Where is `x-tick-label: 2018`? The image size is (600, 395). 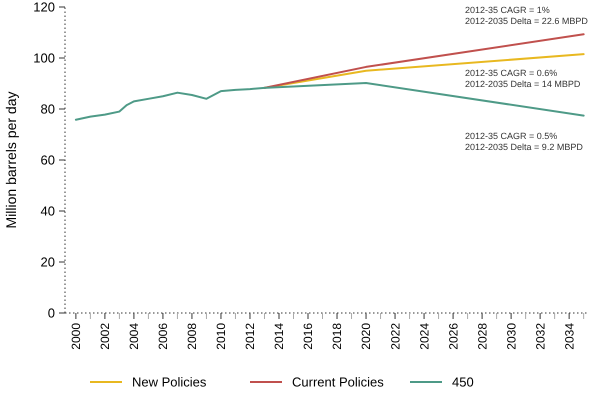
x-tick-label: 2018 is located at coordinates (337, 336).